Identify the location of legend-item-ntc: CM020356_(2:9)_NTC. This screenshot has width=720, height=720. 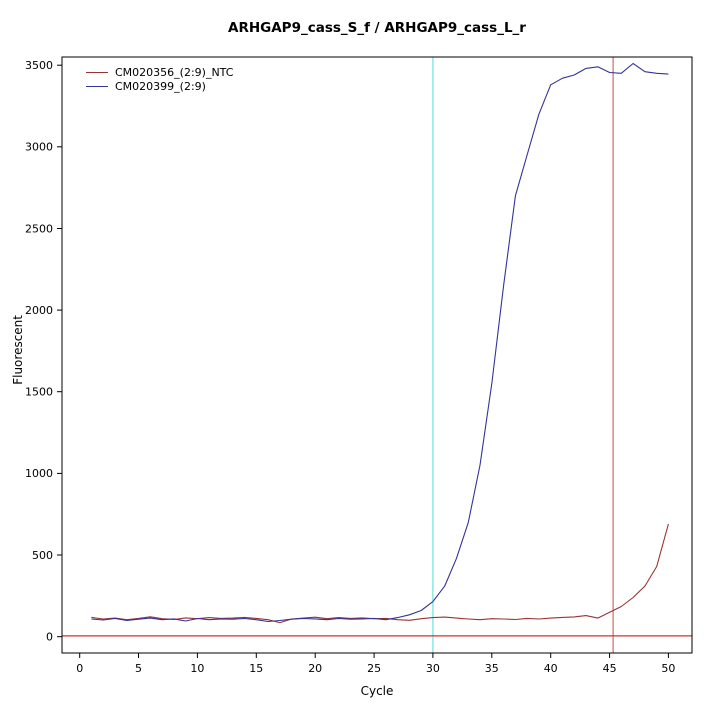
(159, 72).